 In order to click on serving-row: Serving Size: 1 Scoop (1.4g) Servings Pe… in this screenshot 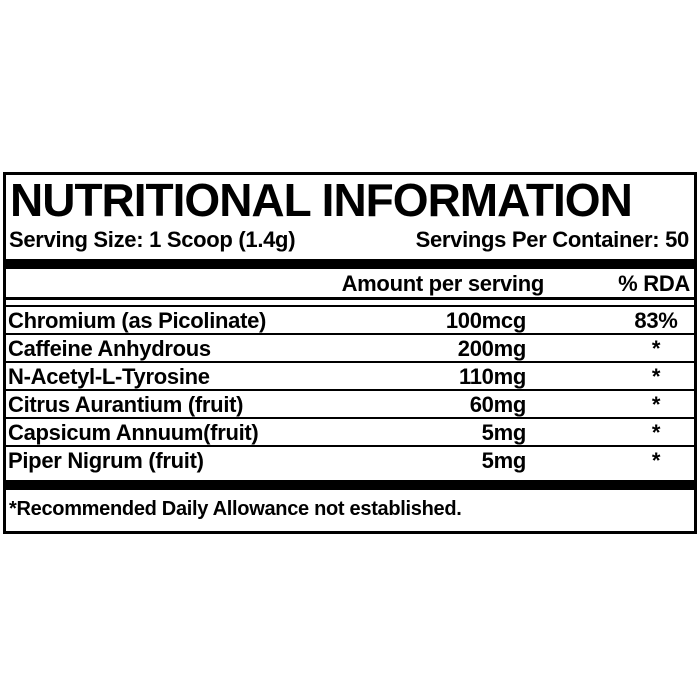, I will do `click(350, 241)`.